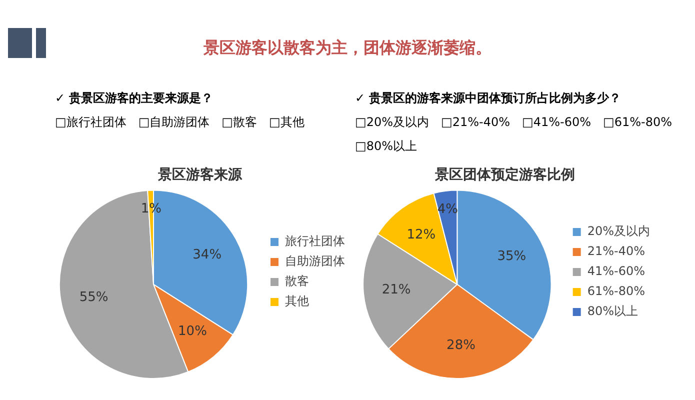 This screenshot has height=400, width=695. What do you see at coordinates (461, 345) in the screenshot?
I see `data-label: 28%` at bounding box center [461, 345].